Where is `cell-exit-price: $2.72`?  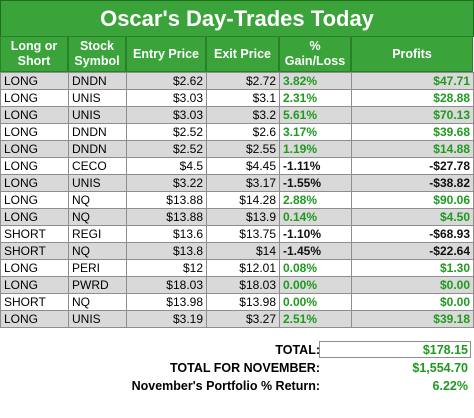
cell-exit-price: $2.72 is located at coordinates (243, 81).